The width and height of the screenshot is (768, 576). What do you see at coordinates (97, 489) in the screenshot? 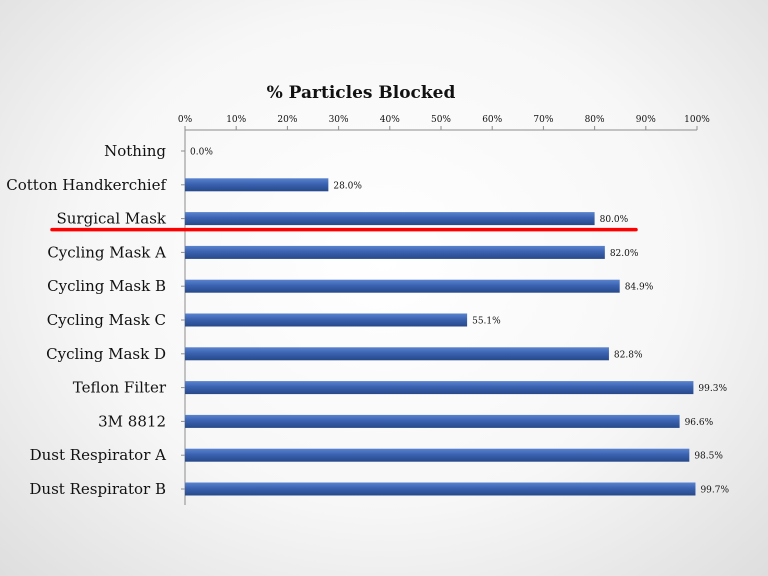
I see `category-label: Dust Respirator B` at bounding box center [97, 489].